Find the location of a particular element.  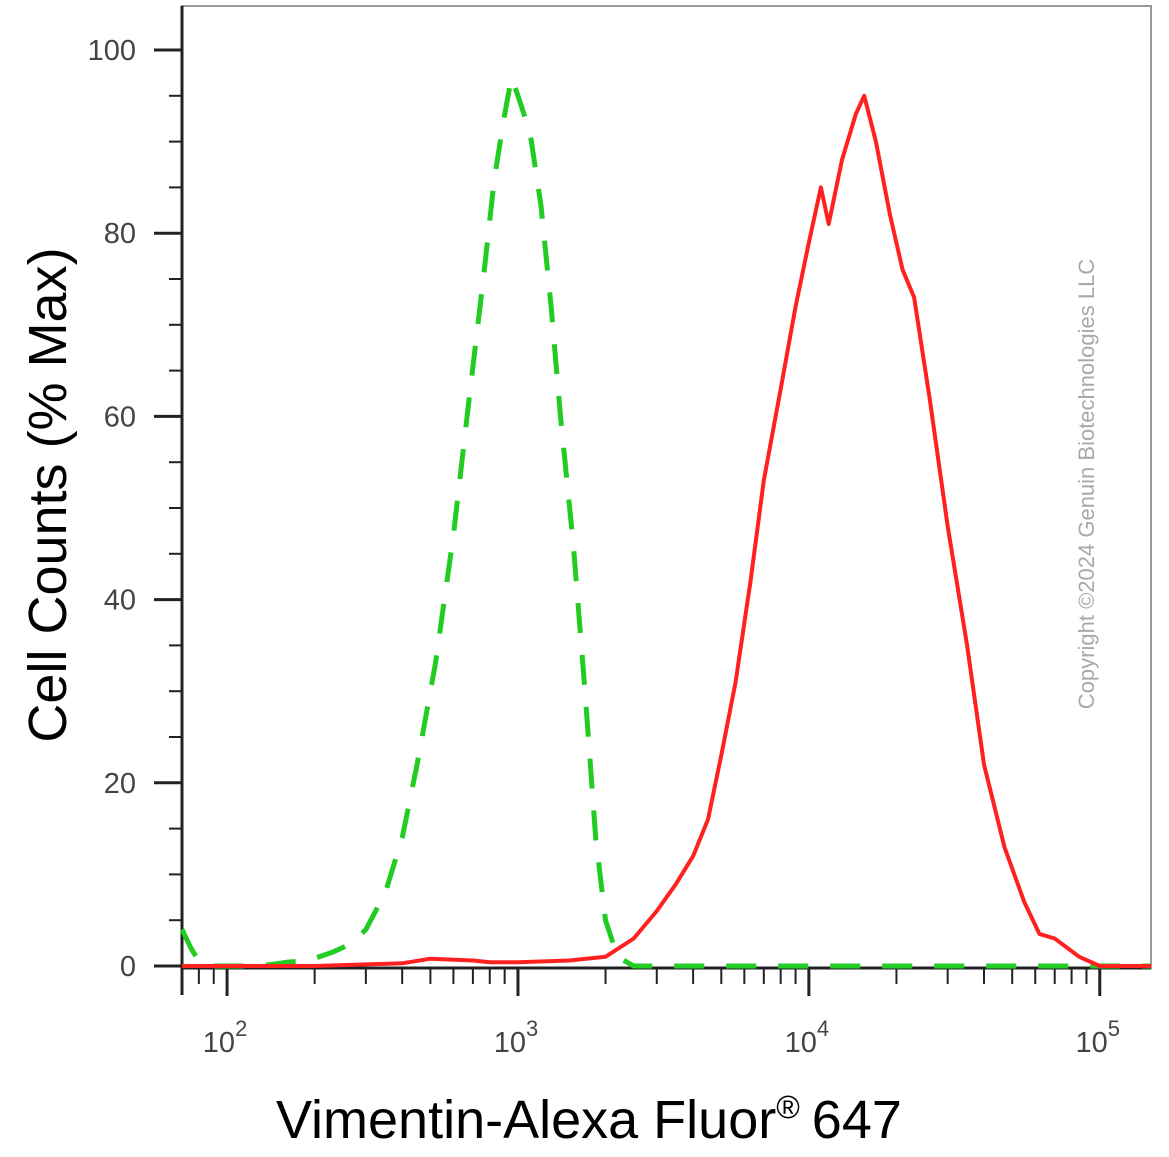

x-axis-title-suffix: 647 is located at coordinates (857, 1120).